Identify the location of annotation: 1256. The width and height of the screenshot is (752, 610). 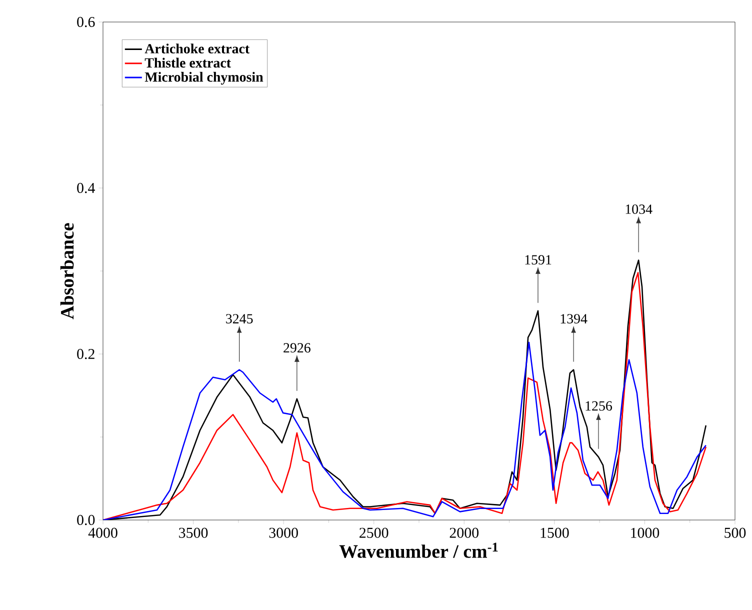
(599, 406).